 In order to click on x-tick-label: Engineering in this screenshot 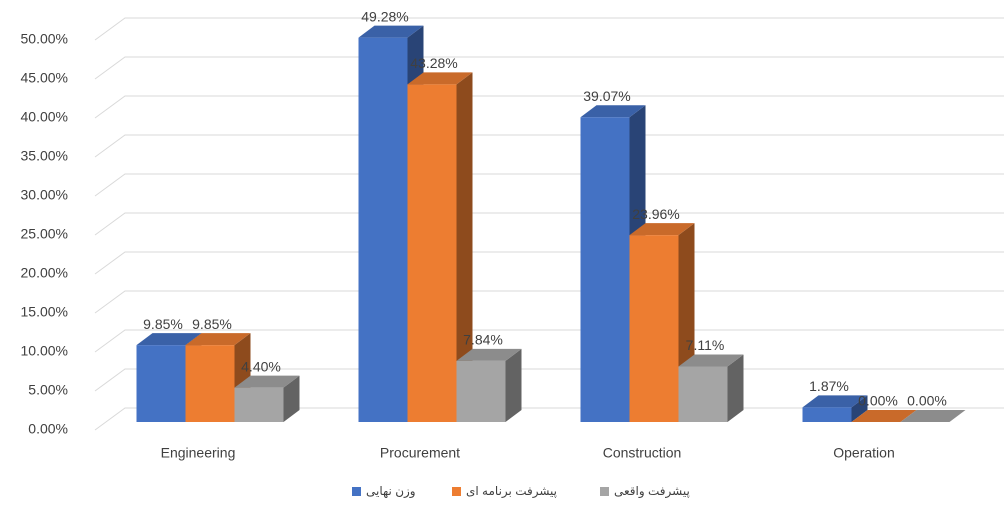, I will do `click(198, 453)`.